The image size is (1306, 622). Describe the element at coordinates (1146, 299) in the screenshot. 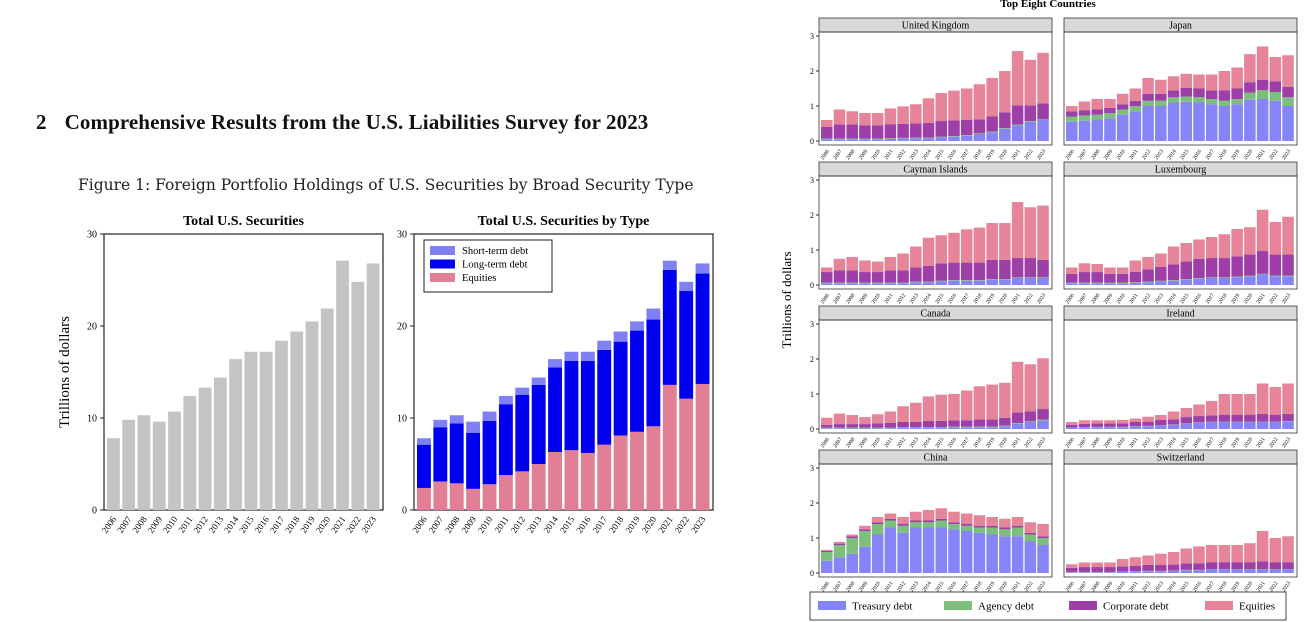

I see `panel-xtick-label: 2012` at that location.